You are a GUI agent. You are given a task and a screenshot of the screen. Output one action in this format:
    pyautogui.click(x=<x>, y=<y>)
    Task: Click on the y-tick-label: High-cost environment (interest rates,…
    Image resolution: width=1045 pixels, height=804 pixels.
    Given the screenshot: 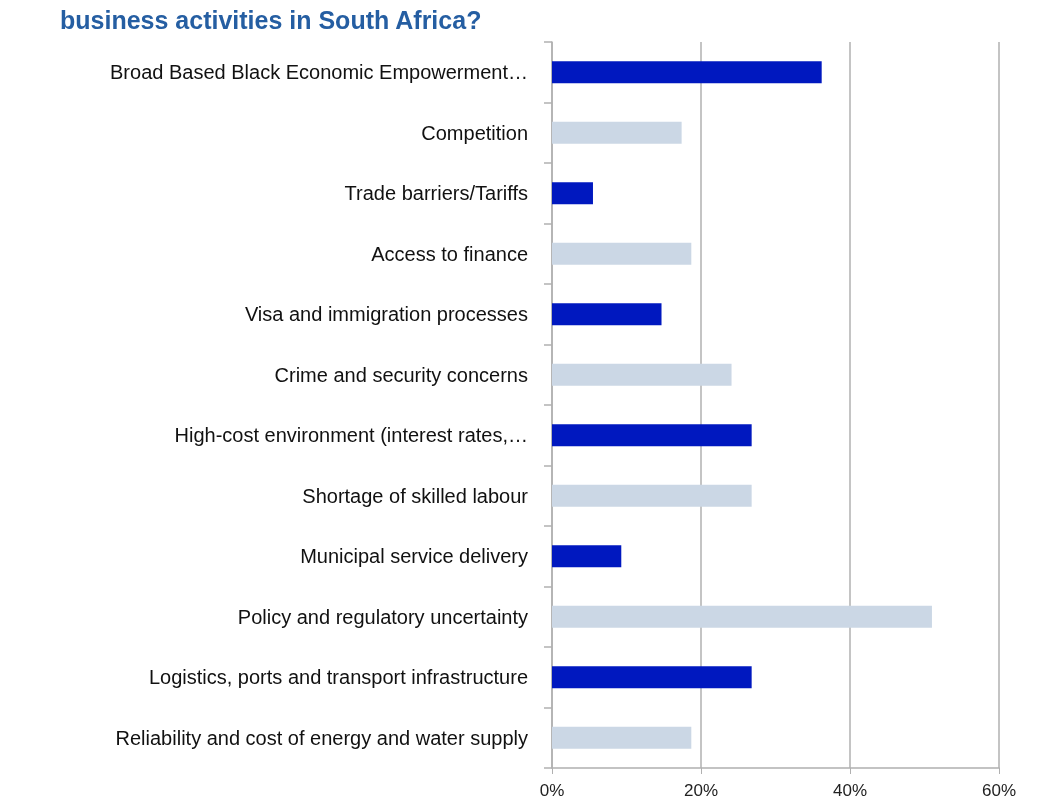 What is the action you would take?
    pyautogui.click(x=351, y=435)
    